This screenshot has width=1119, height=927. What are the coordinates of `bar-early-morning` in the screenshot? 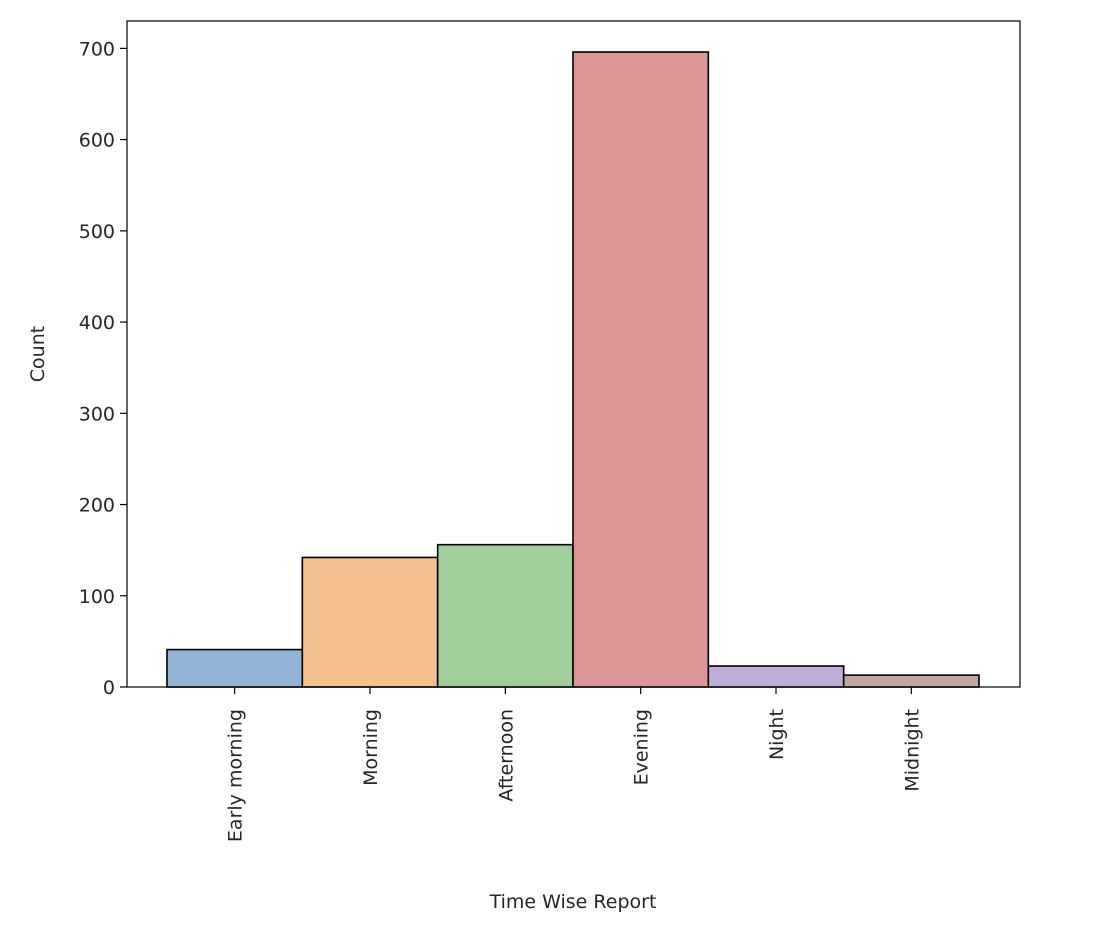 It's located at (235, 668).